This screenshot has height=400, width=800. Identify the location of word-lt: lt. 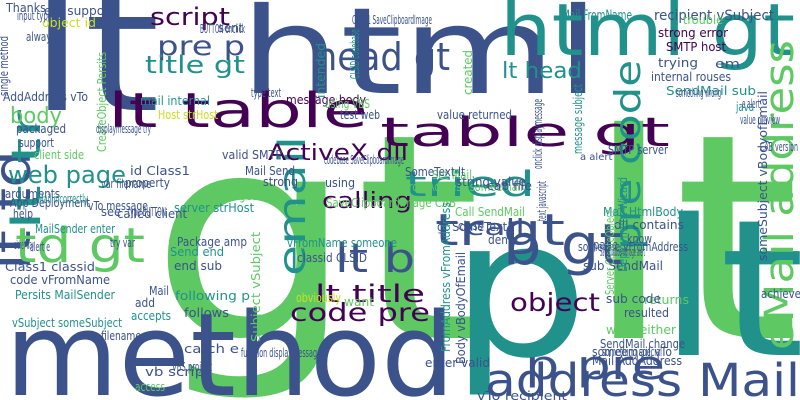
(95, 75).